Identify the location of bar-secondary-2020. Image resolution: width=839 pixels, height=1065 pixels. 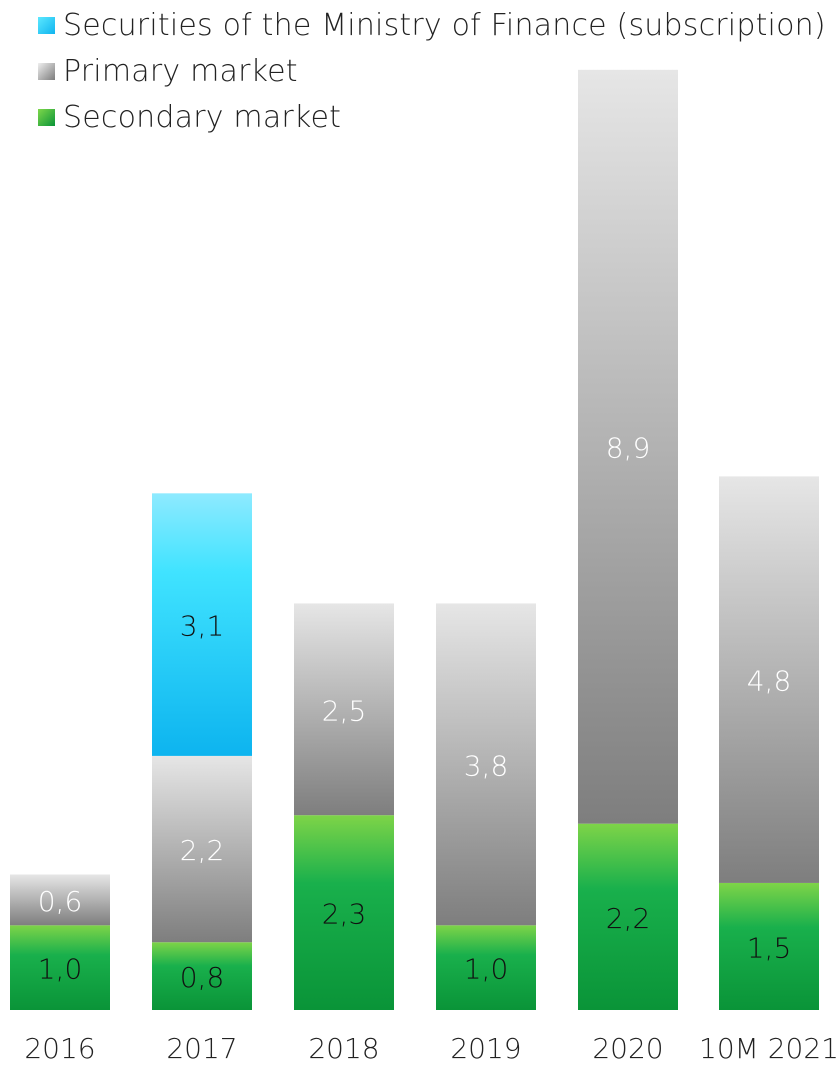
(628, 916).